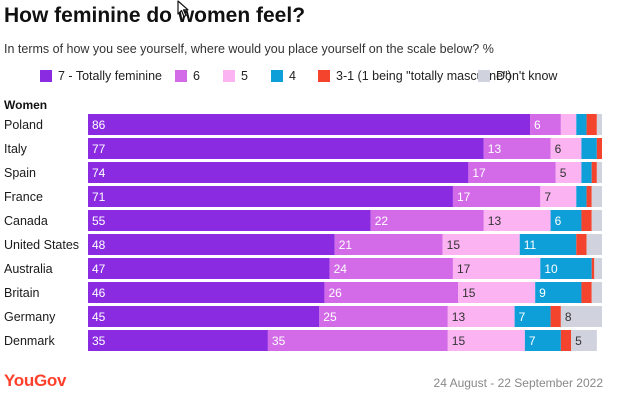  I want to click on legend-label: 6, so click(196, 76).